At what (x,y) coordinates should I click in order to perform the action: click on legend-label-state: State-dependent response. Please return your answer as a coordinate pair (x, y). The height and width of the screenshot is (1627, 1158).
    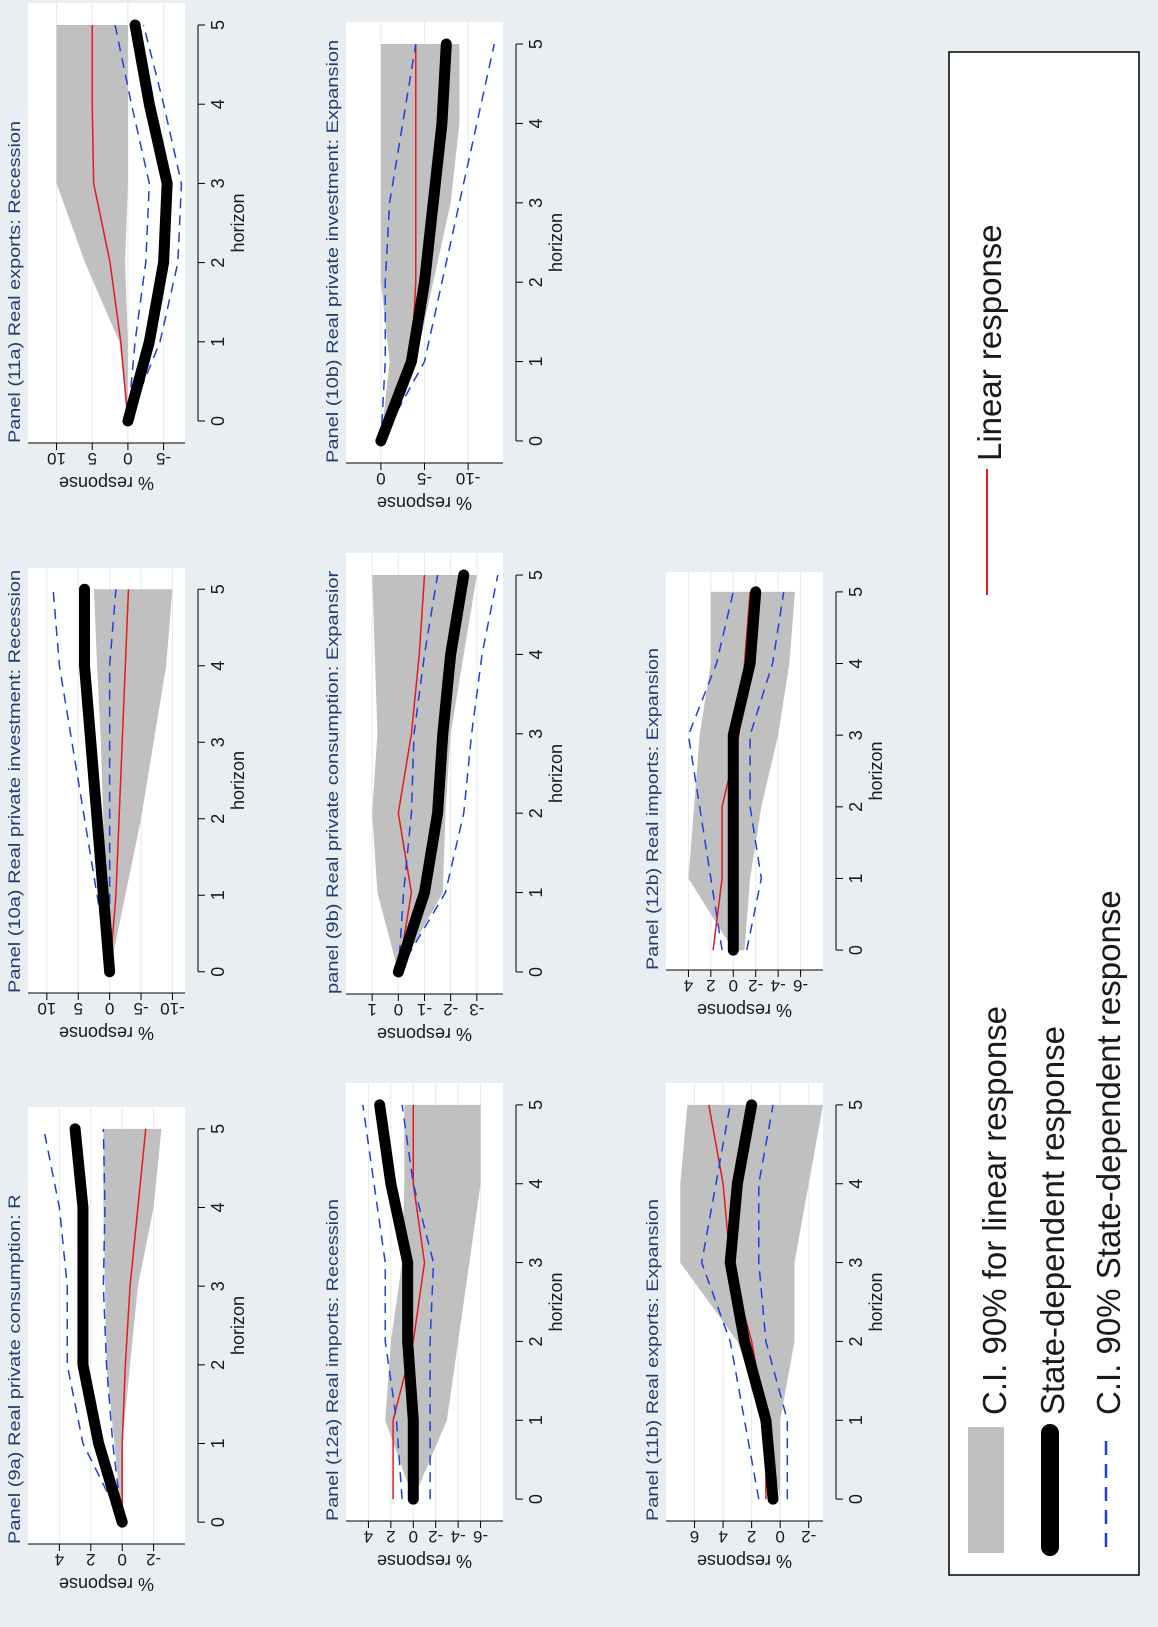
    Looking at the image, I should click on (1052, 1220).